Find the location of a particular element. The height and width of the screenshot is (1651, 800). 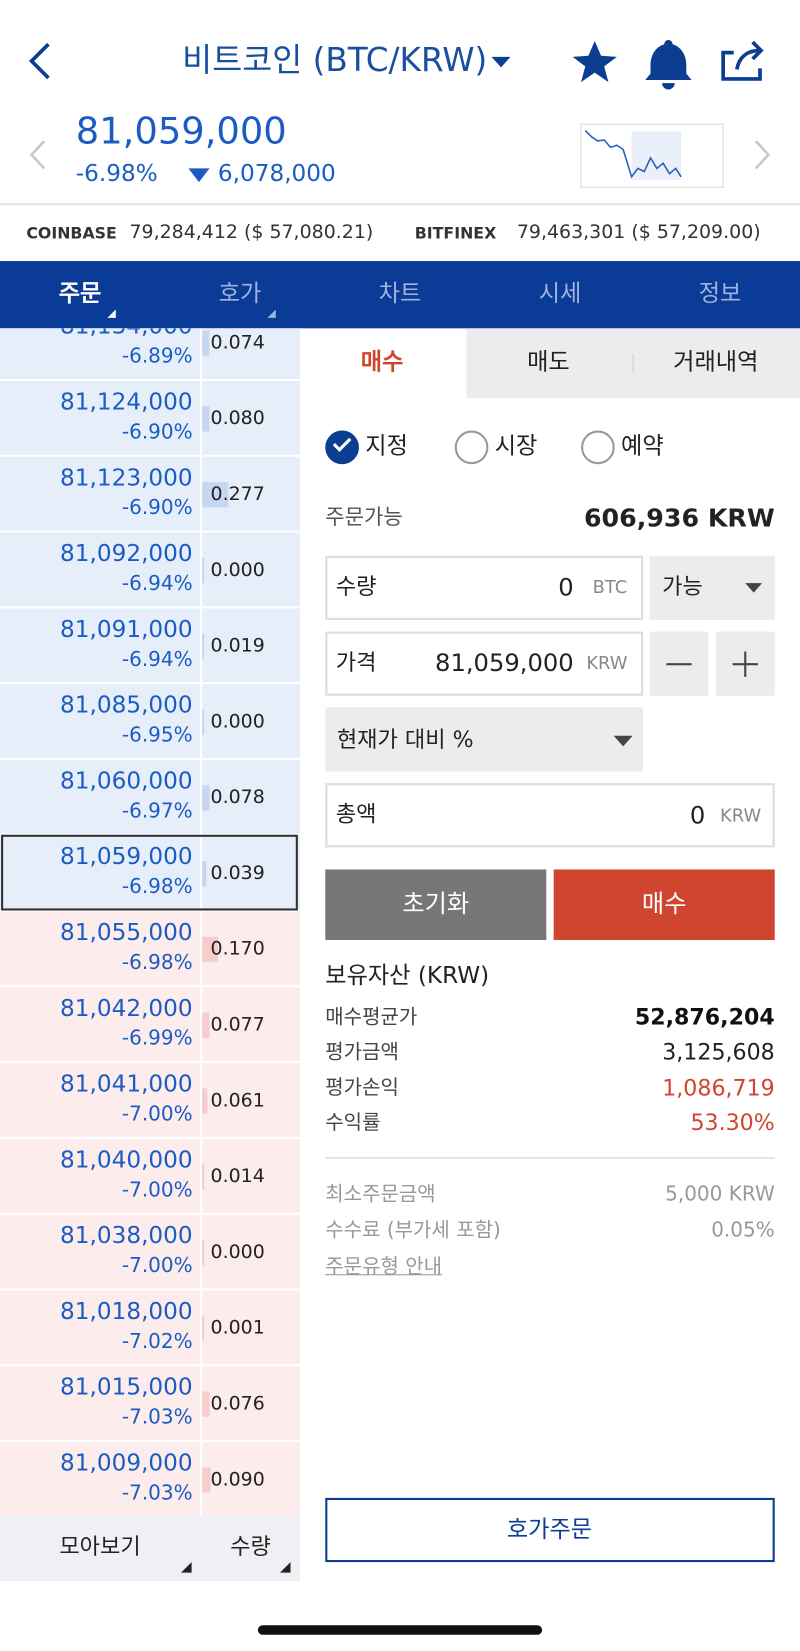

buy-button-text: 매수 is located at coordinates (664, 905).